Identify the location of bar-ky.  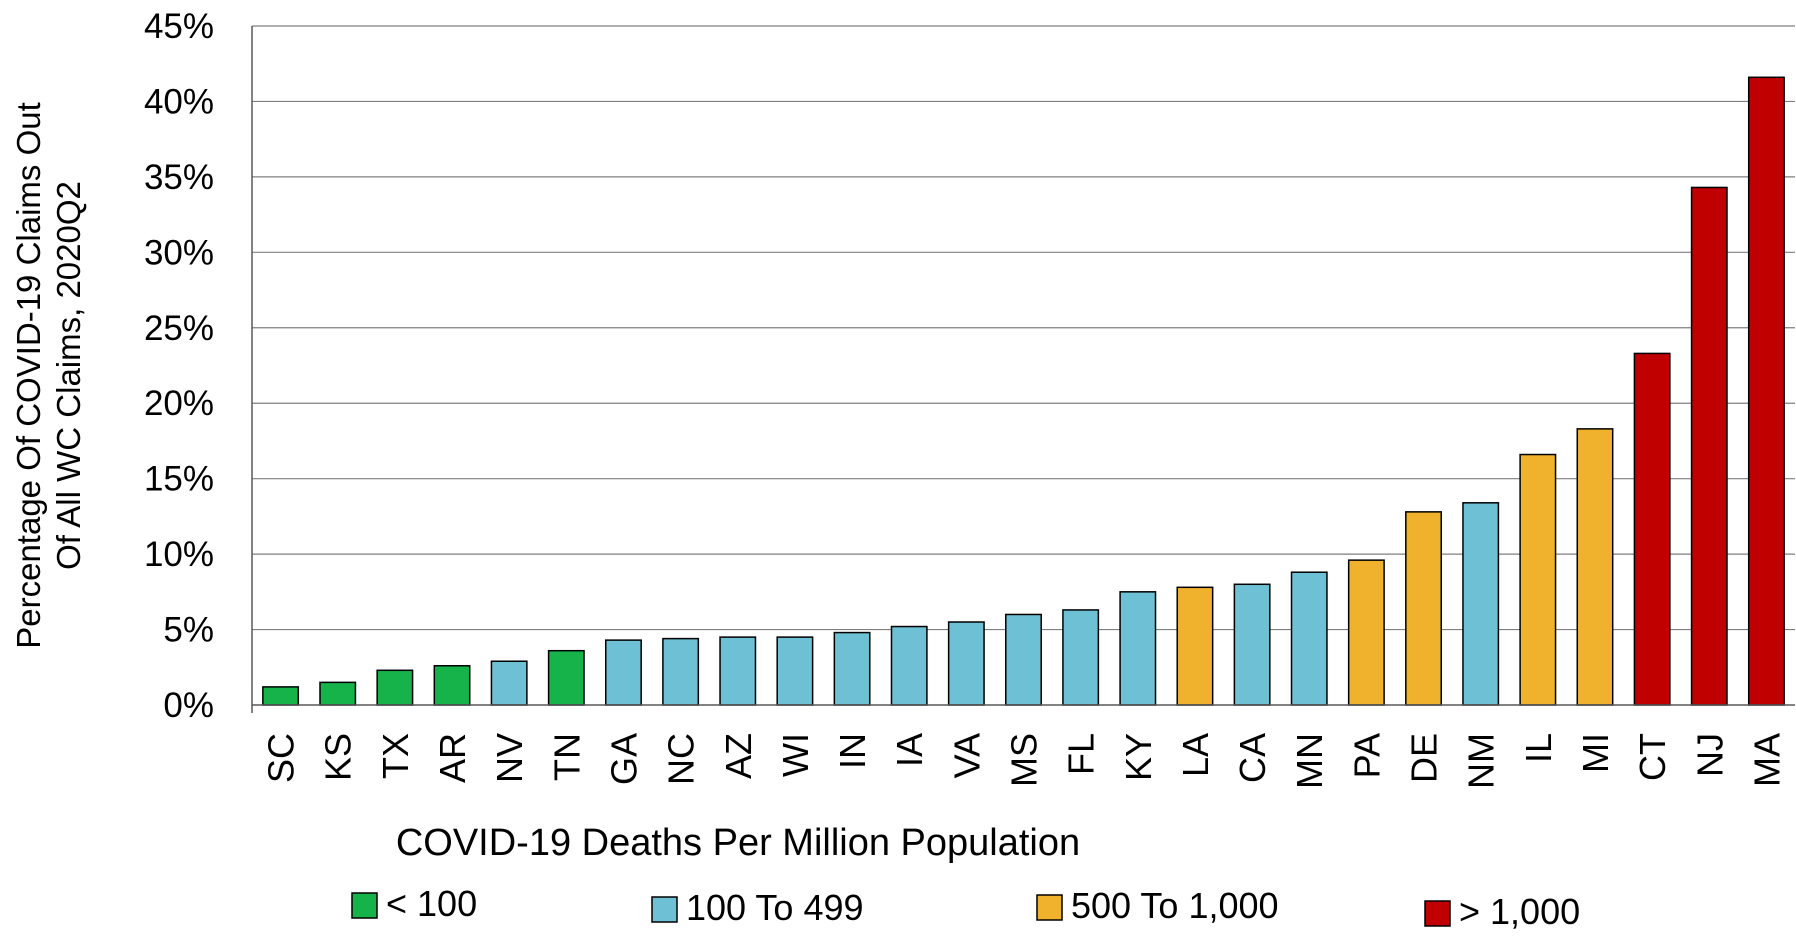
(1137, 648).